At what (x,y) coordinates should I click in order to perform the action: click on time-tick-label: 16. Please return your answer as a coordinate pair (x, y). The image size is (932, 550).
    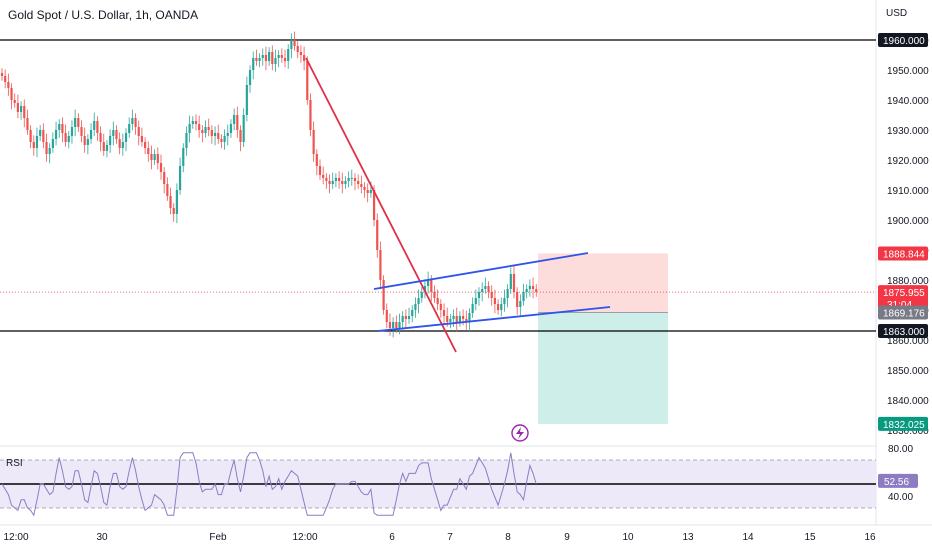
    Looking at the image, I should click on (870, 537).